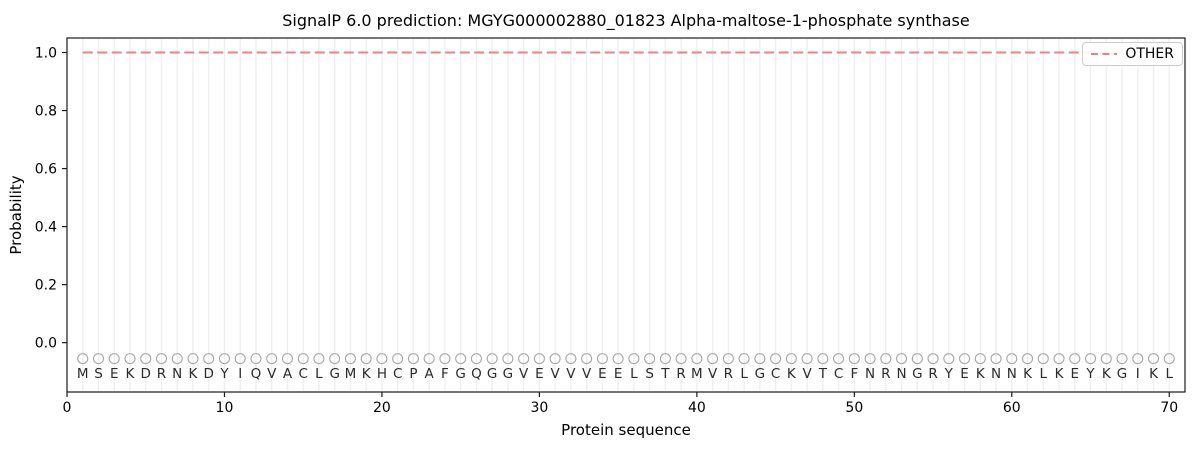 This screenshot has width=1200, height=450. Describe the element at coordinates (445, 374) in the screenshot. I see `residue-letter: F` at that location.